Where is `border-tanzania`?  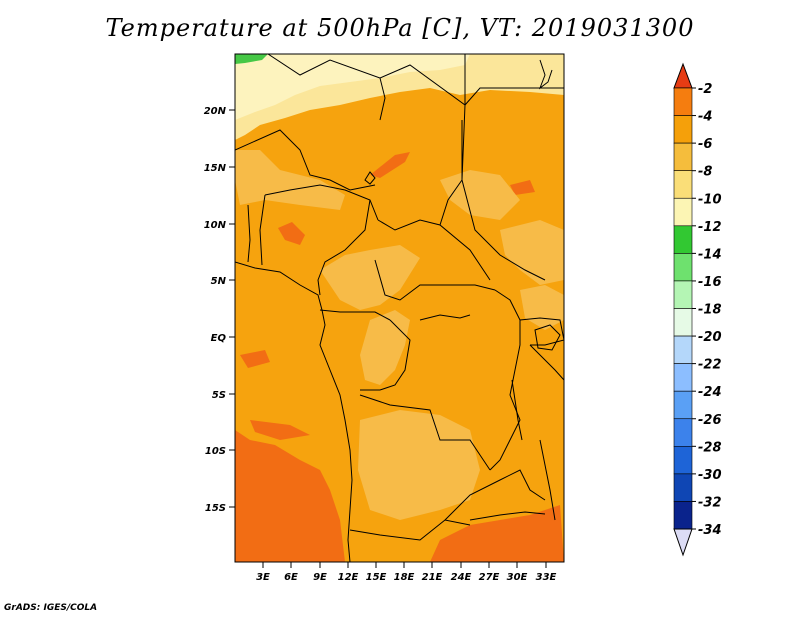
border-tanzania is located at coordinates (546, 362).